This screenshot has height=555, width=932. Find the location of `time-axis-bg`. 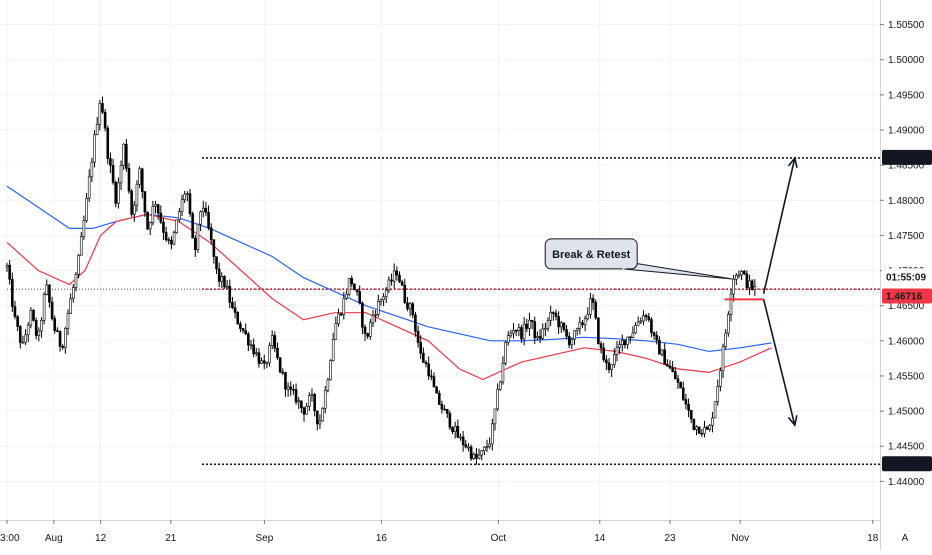

time-axis-bg is located at coordinates (440, 535).